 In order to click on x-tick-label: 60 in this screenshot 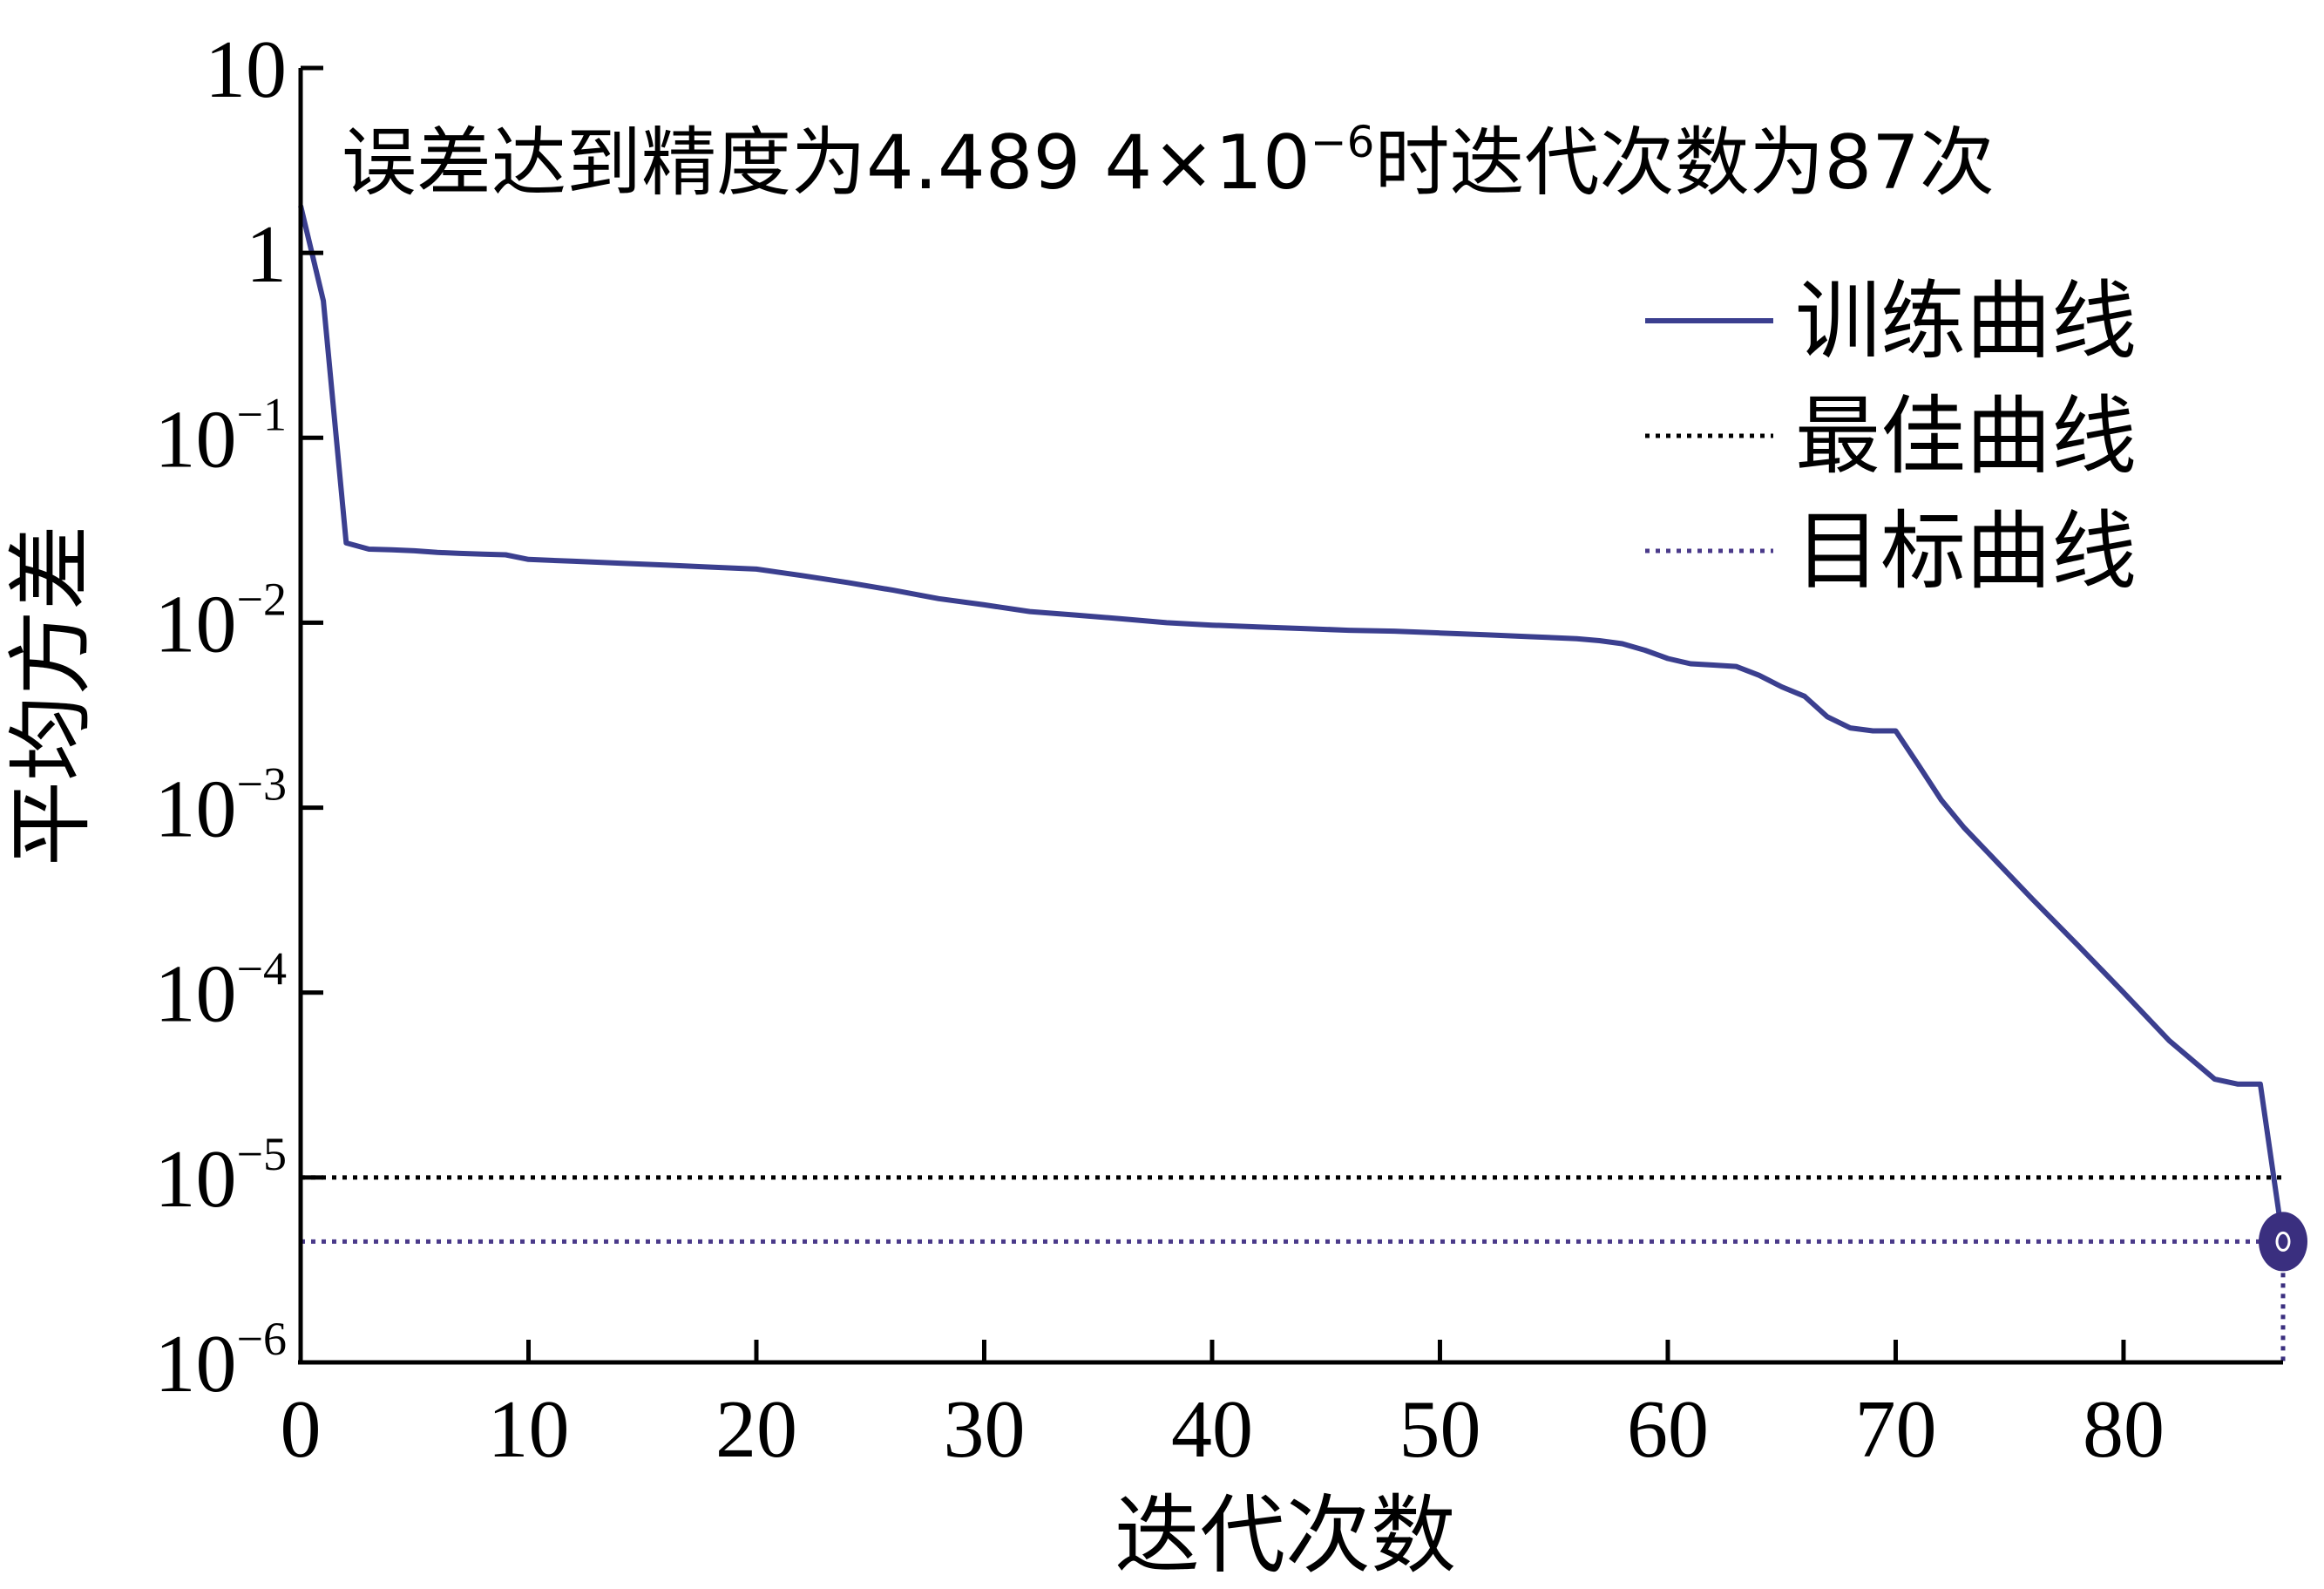, I will do `click(1668, 1429)`.